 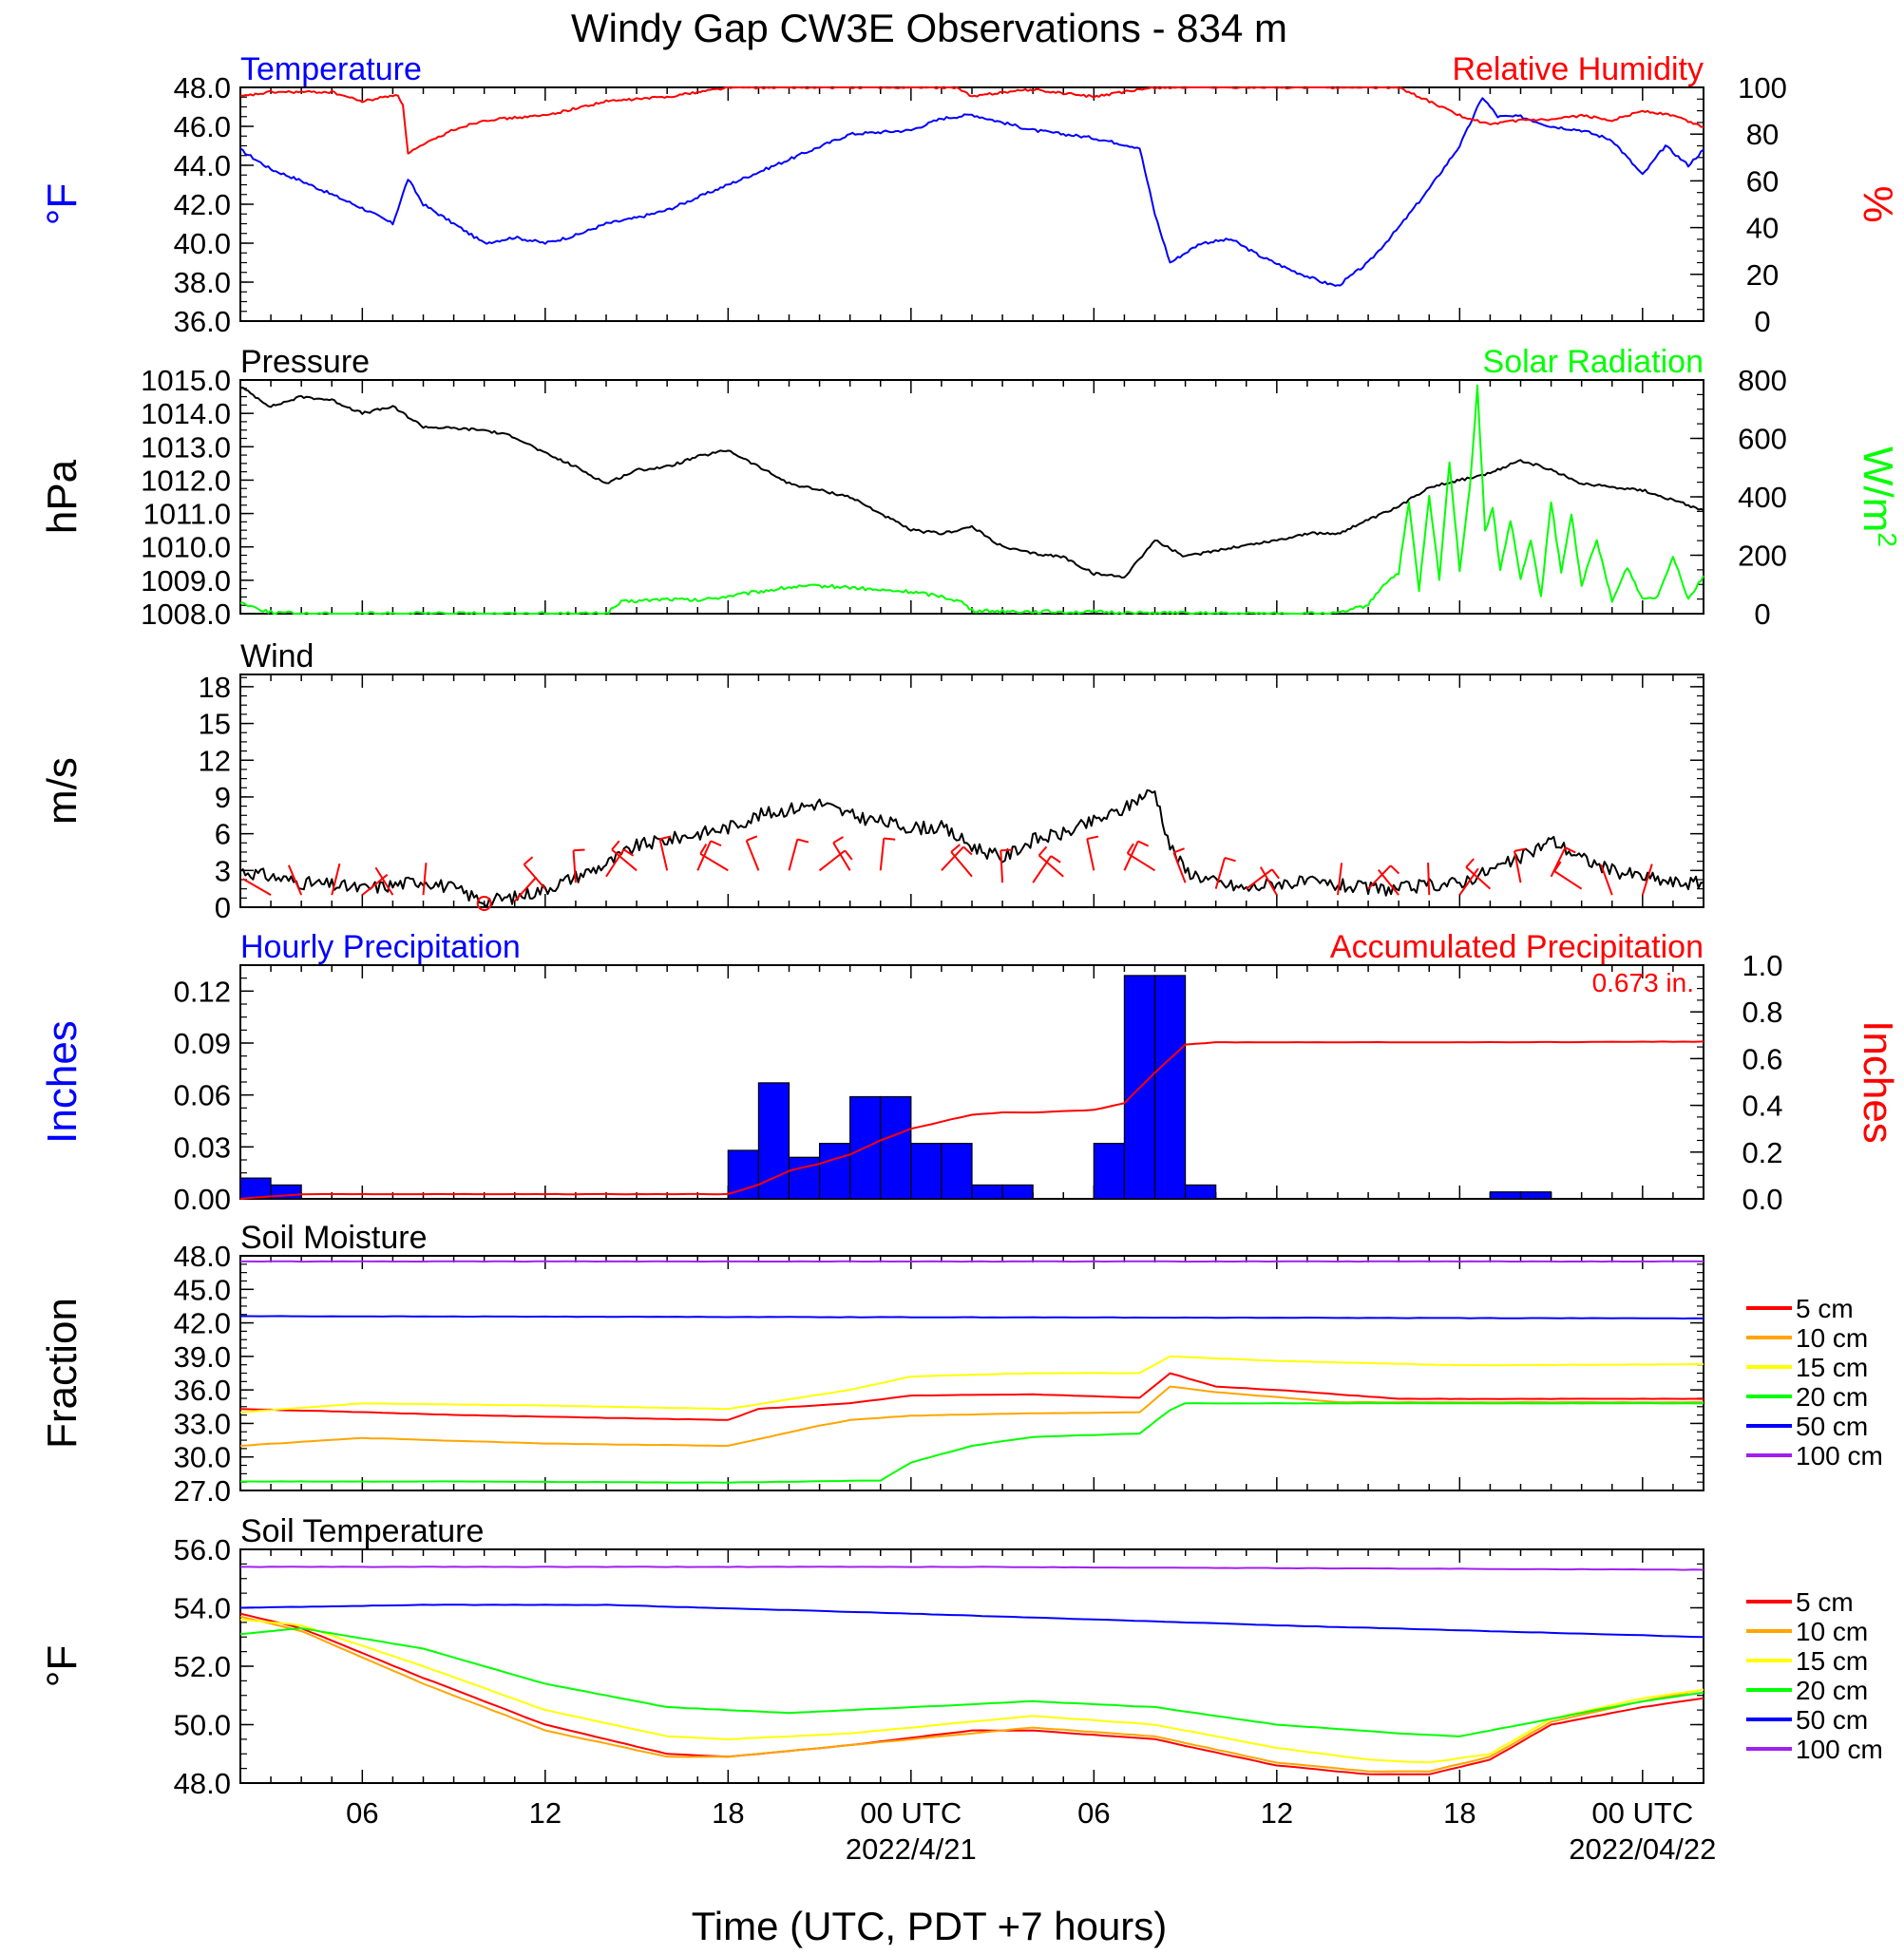 I want to click on panel-left-title: Wind, so click(x=277, y=656).